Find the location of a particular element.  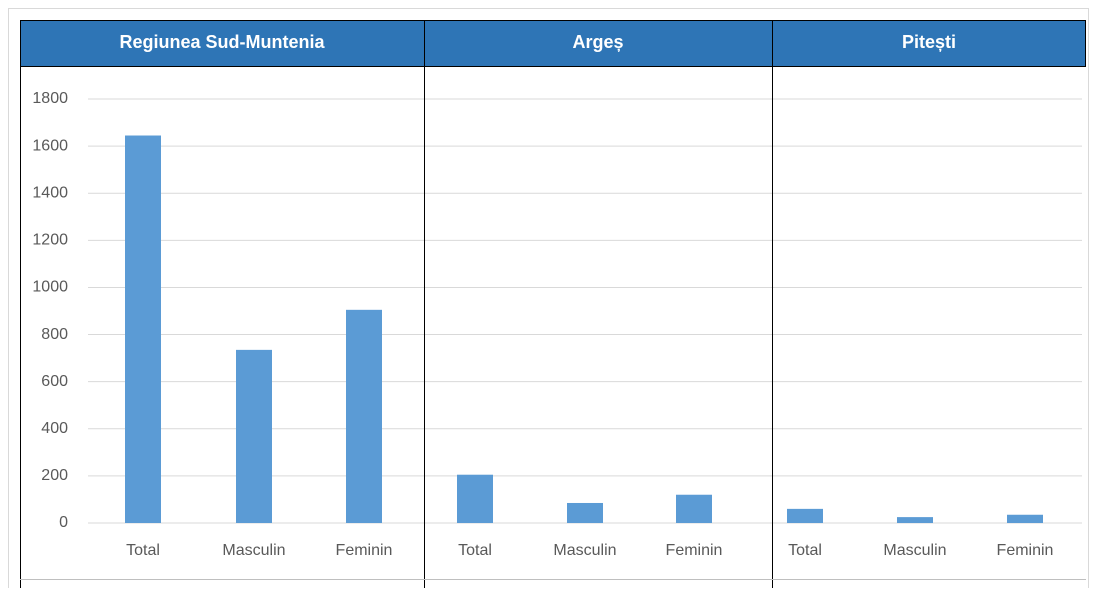

panel-title: Regiunea Sud-Muntenia is located at coordinates (222, 42).